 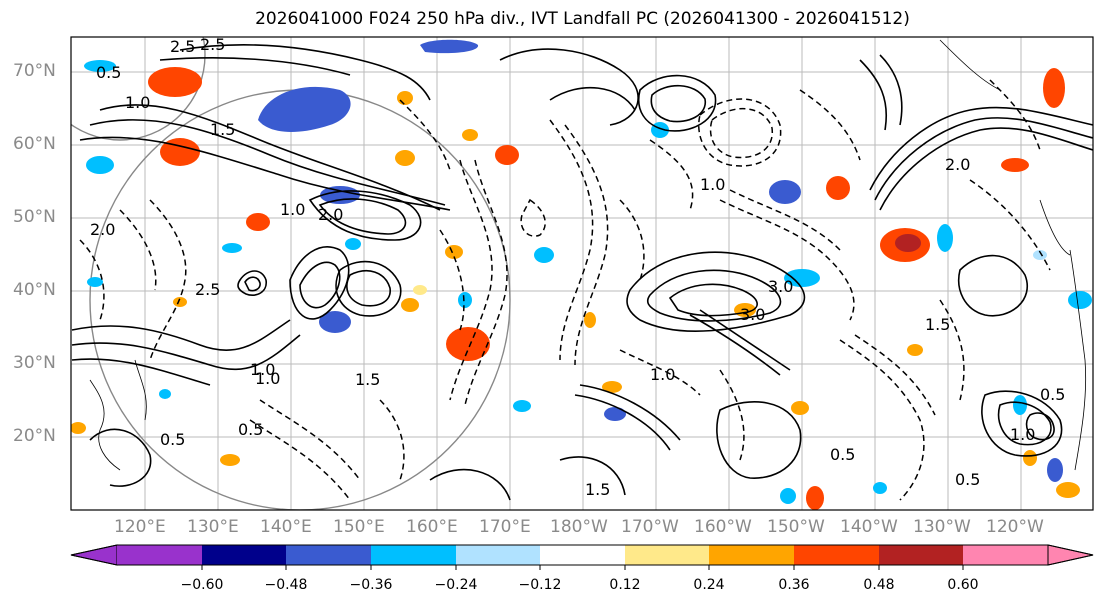 I want to click on lon-label-150e: 150°E, so click(x=359, y=527).